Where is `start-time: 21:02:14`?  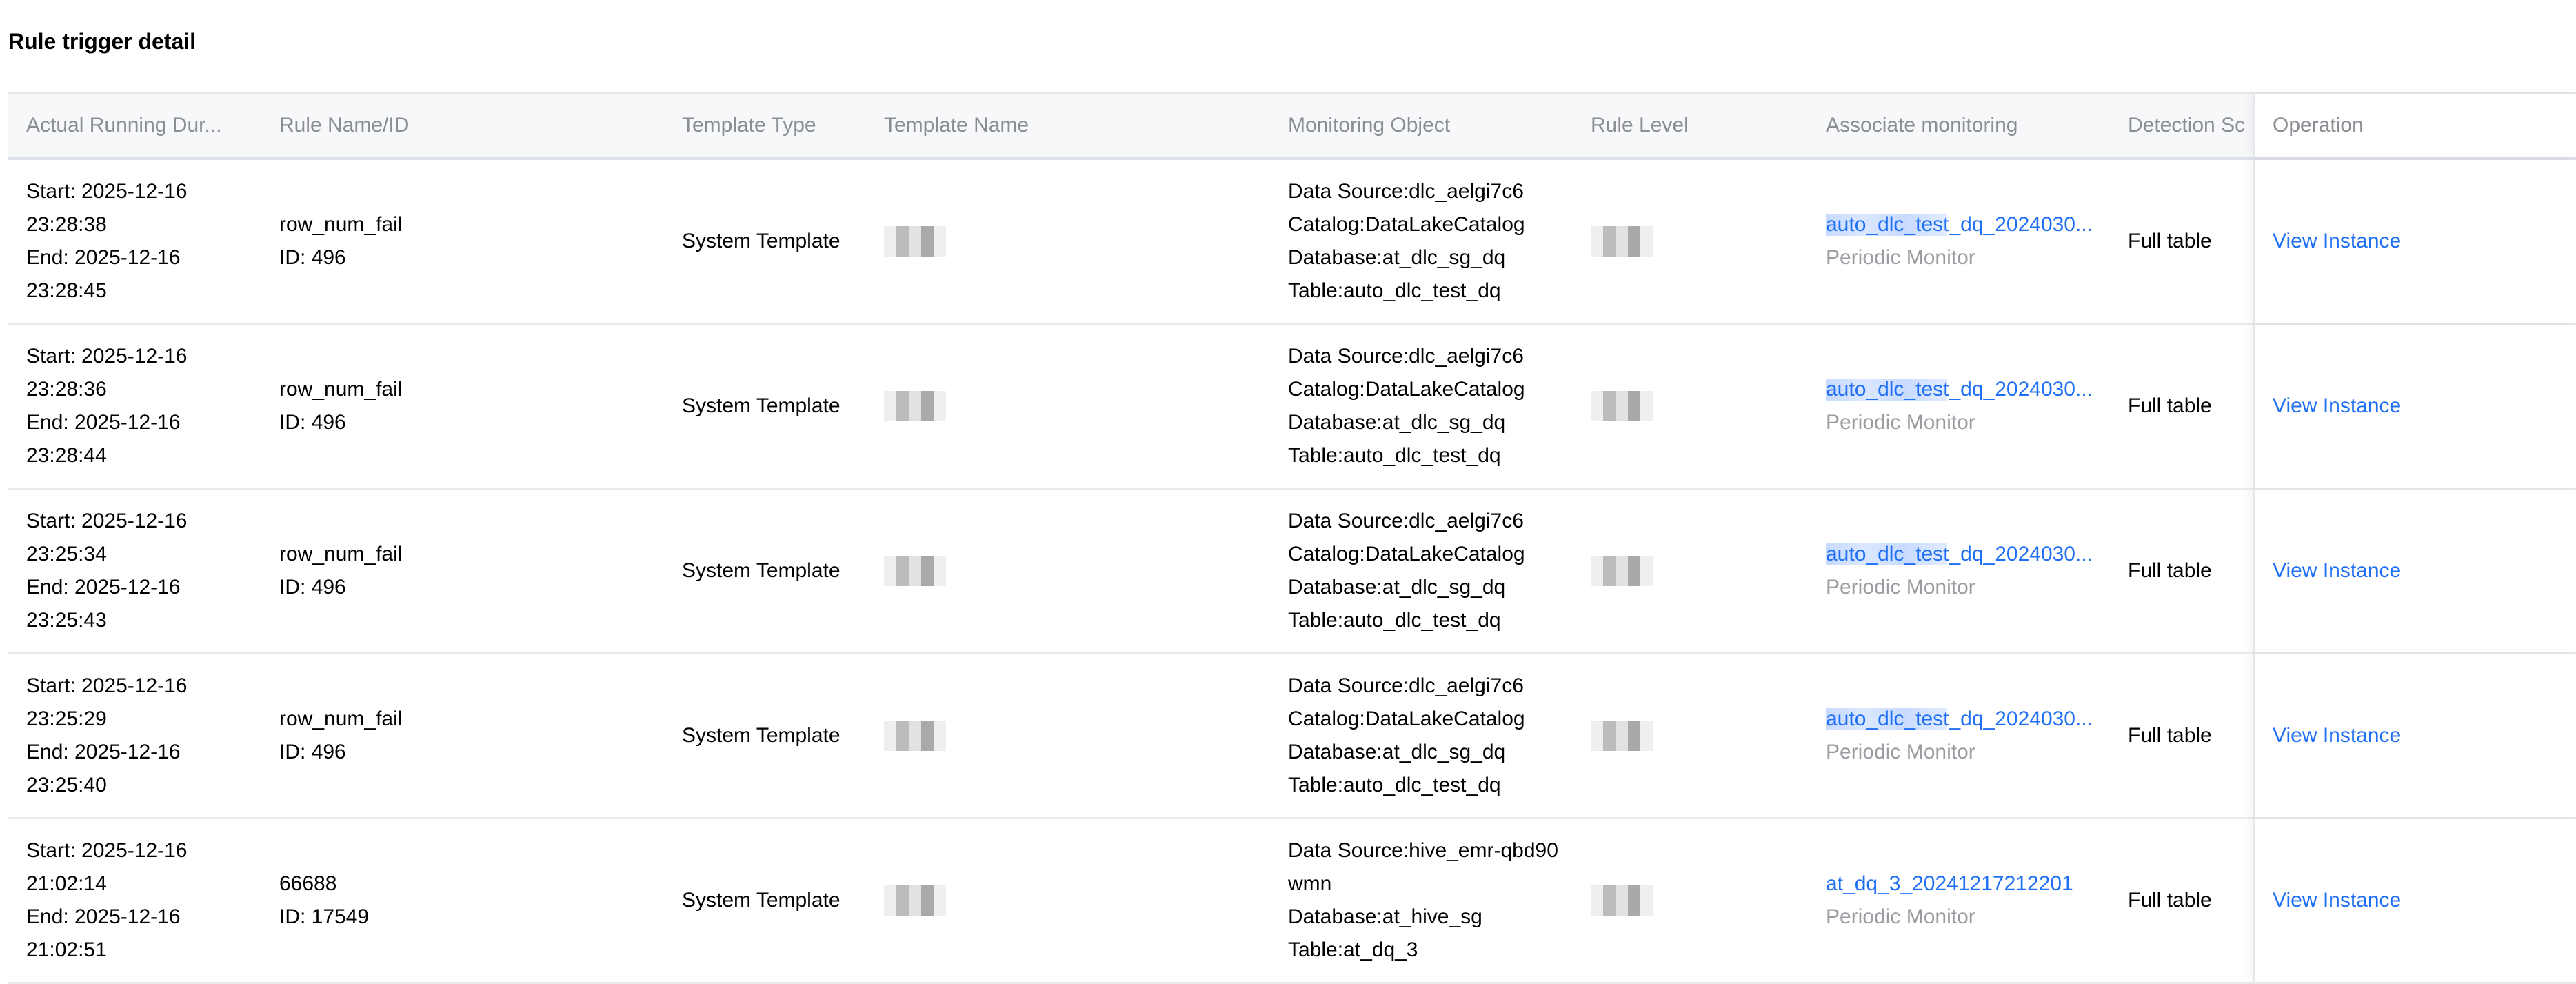 start-time: 21:02:14 is located at coordinates (66, 883).